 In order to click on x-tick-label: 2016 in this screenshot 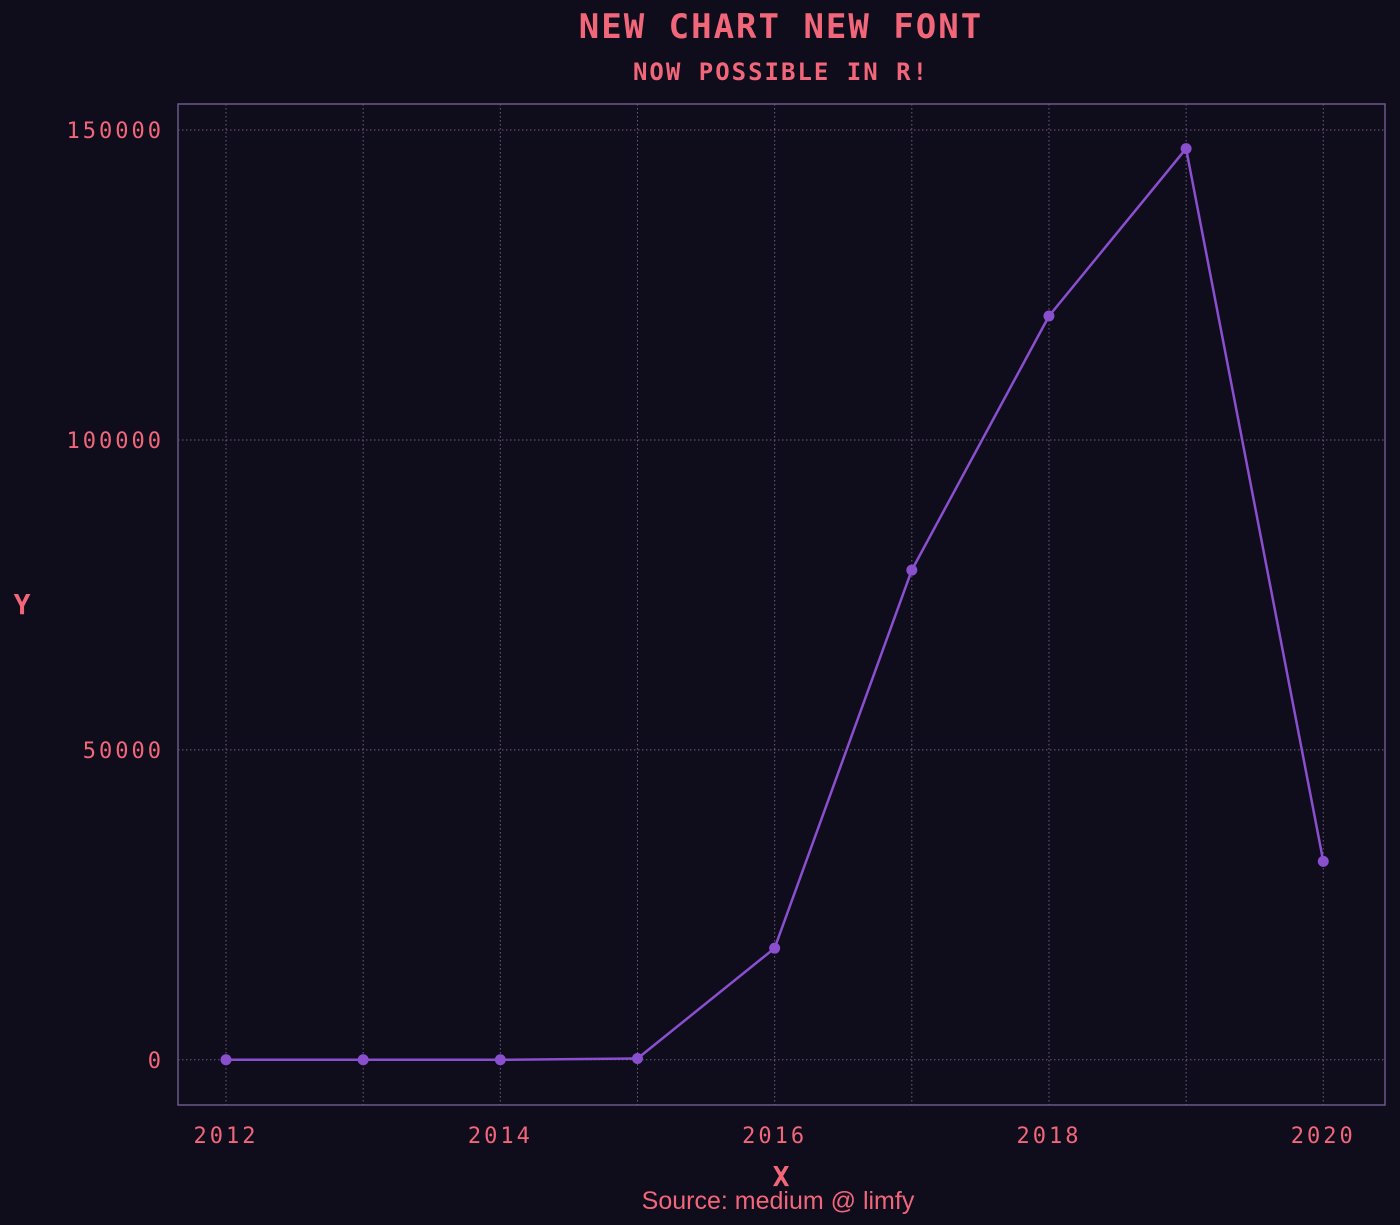, I will do `click(774, 1136)`.